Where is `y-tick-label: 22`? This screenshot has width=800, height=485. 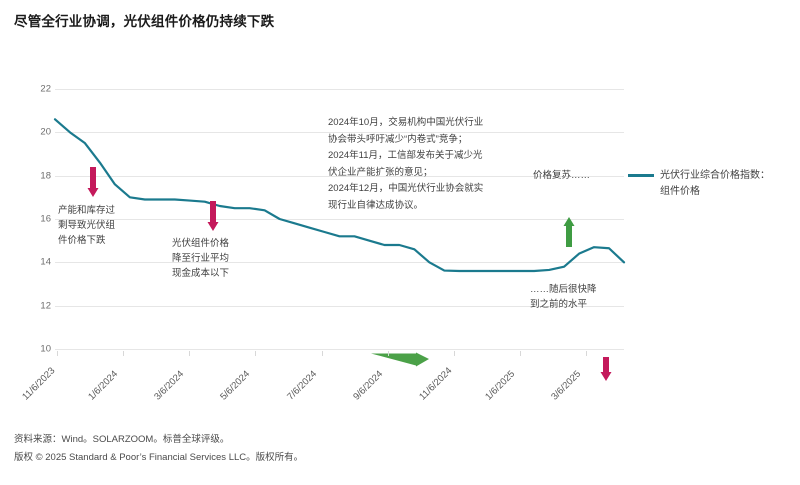 y-tick-label: 22 is located at coordinates (45, 89).